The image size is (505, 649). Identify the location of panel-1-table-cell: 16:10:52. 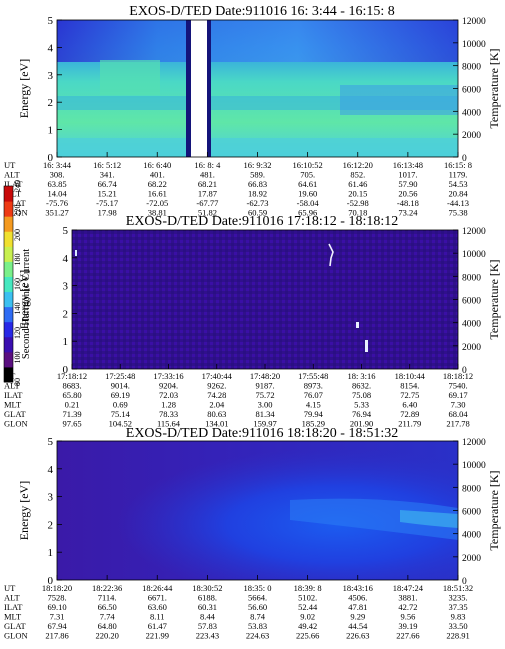
(308, 165).